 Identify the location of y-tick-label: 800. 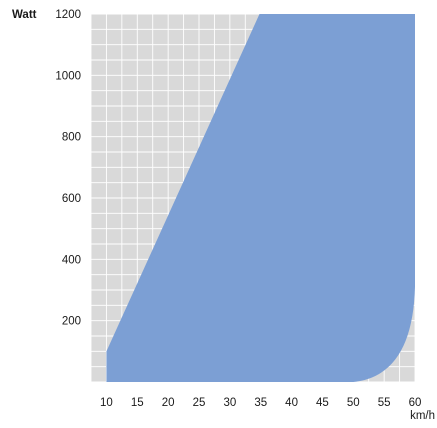
(71, 138).